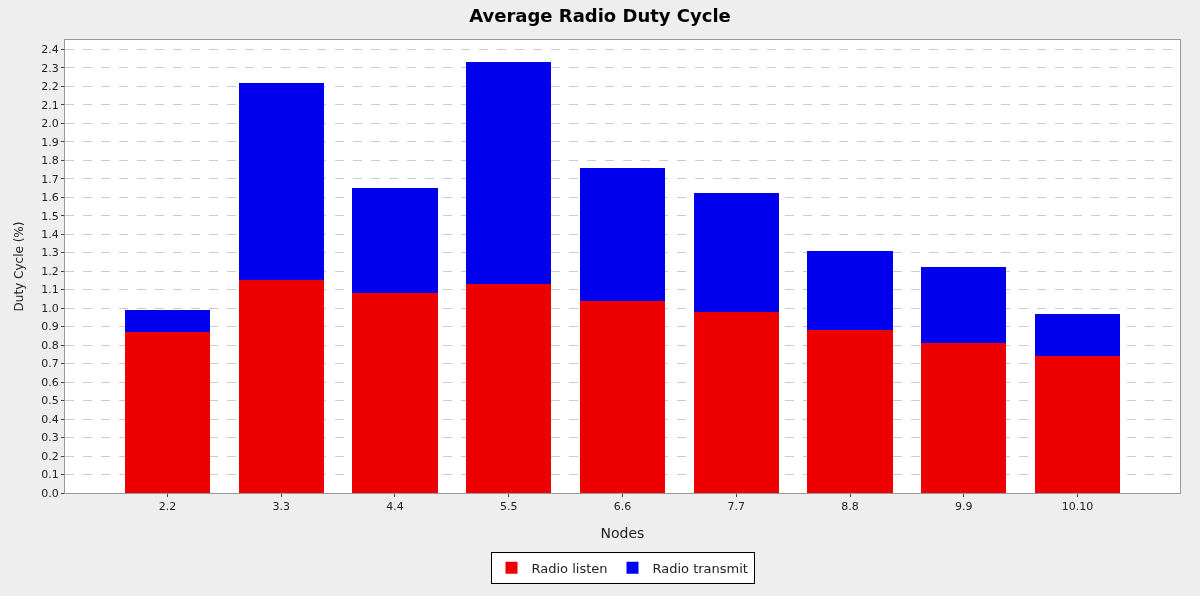 This screenshot has height=596, width=1200. What do you see at coordinates (50, 493) in the screenshot?
I see `y-tick-label: 0.0` at bounding box center [50, 493].